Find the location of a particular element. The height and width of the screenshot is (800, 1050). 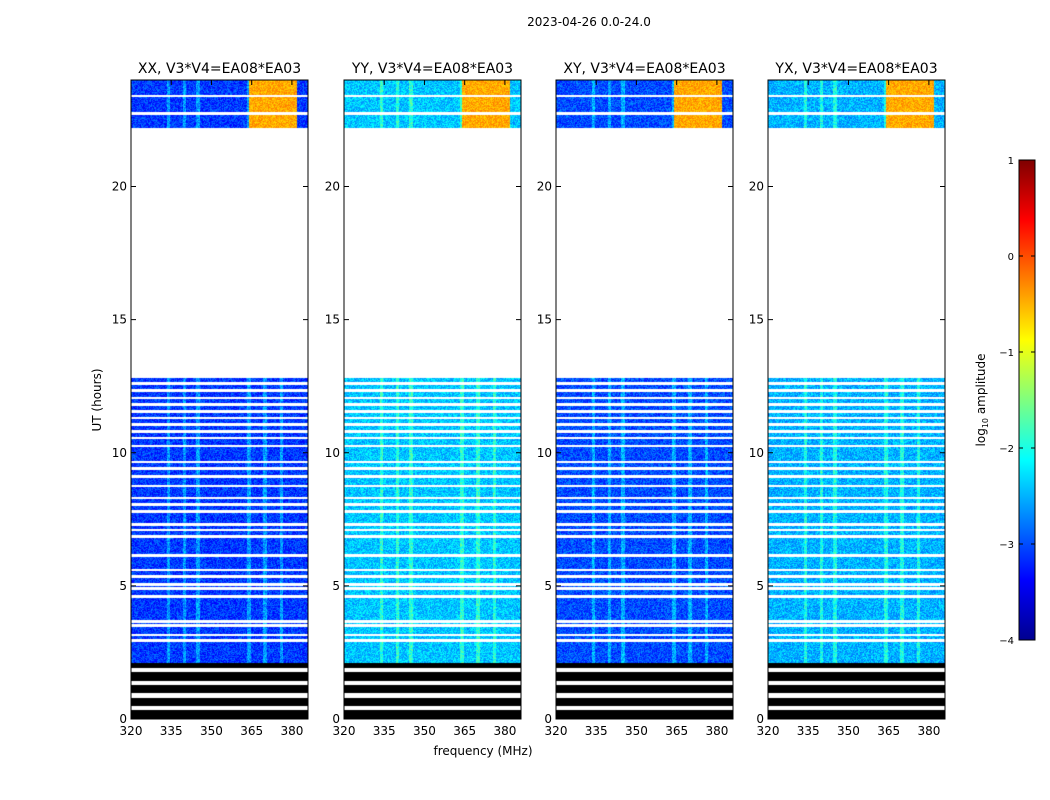

colorbar-label: log10 amplitude is located at coordinates (982, 400).